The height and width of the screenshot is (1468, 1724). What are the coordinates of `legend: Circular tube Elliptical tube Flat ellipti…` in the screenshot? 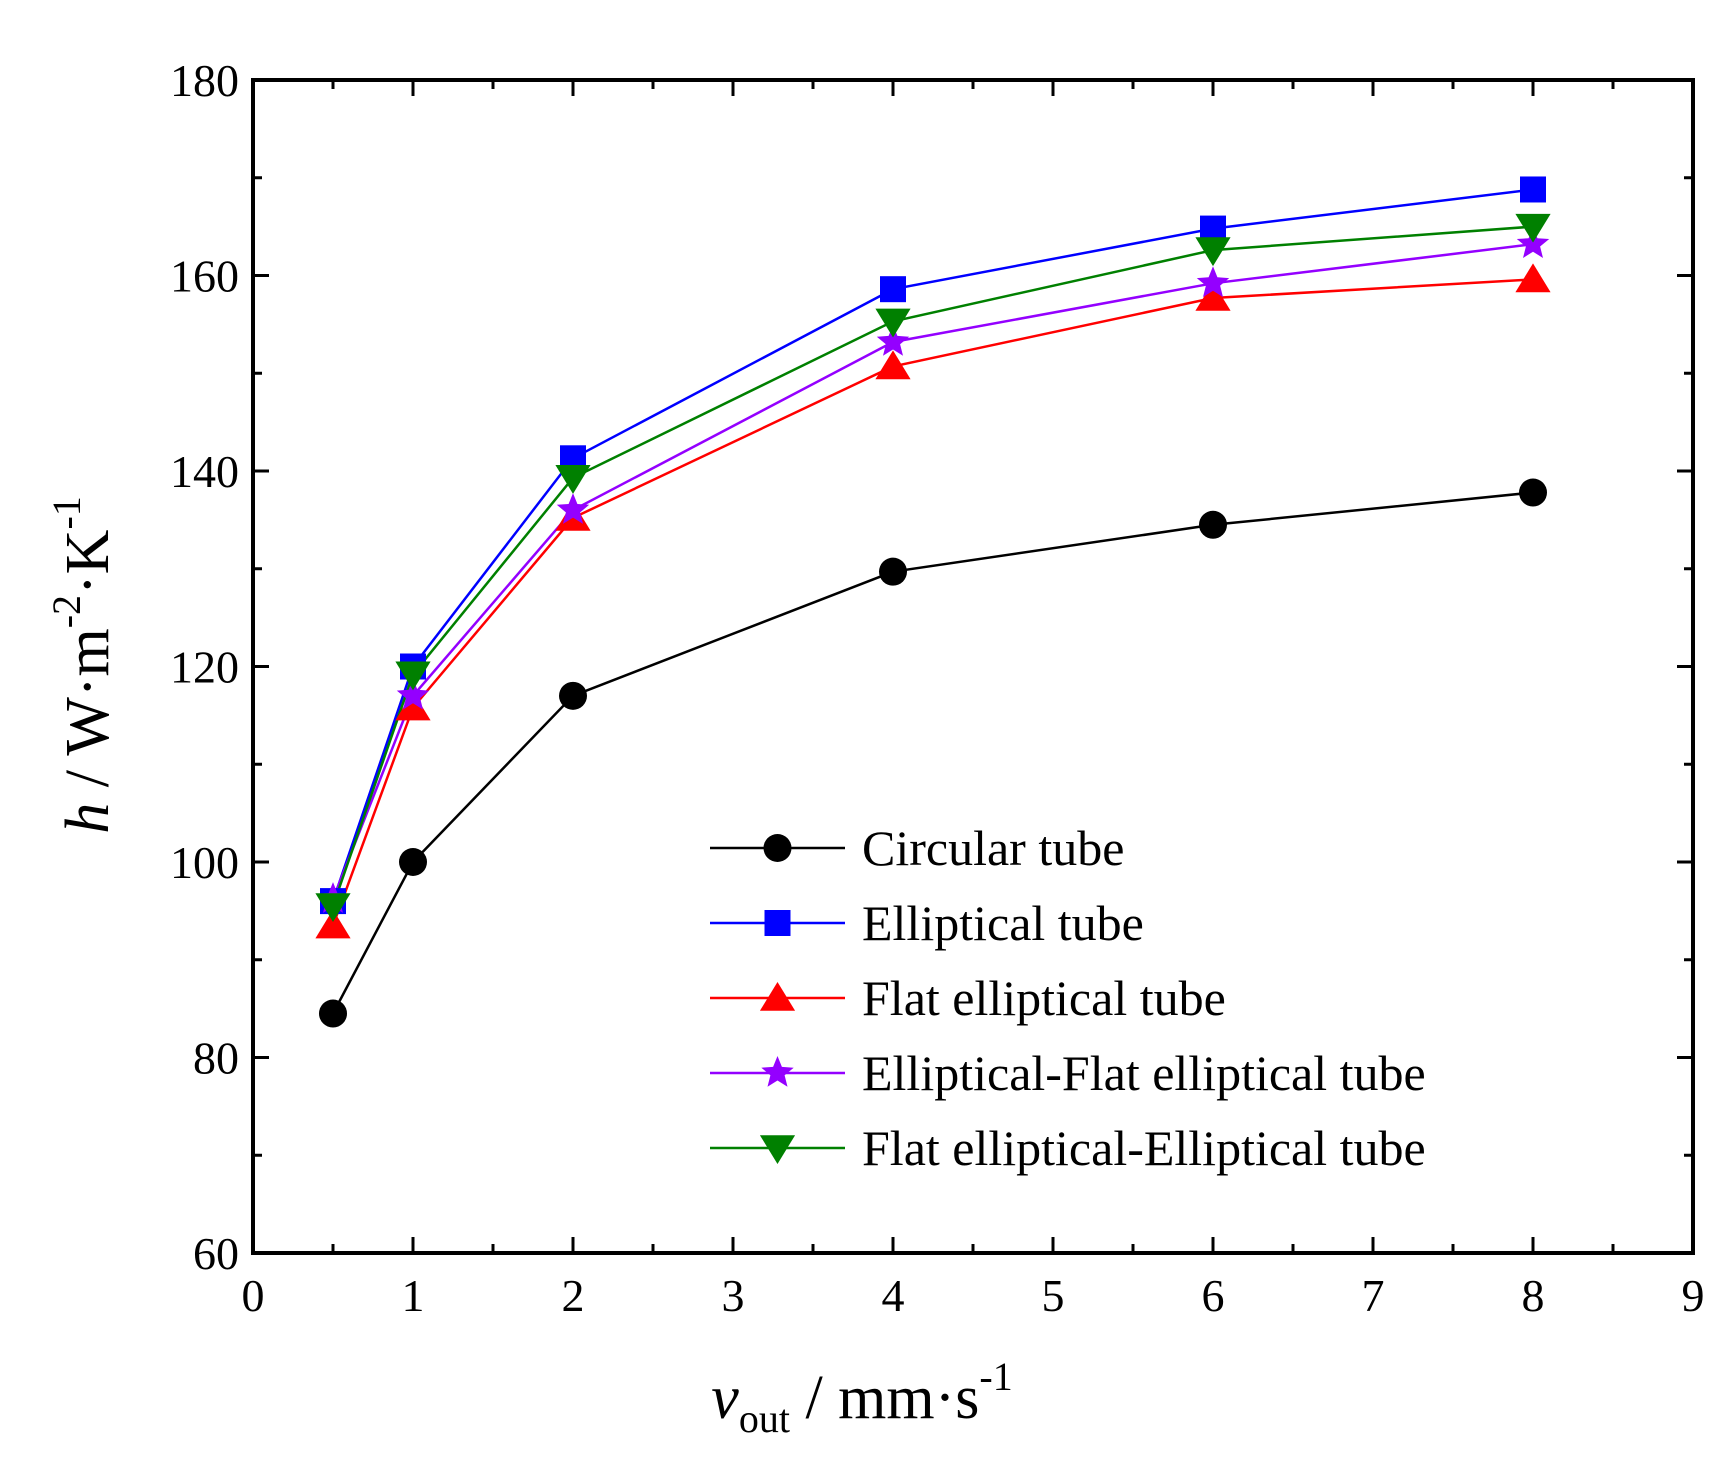 It's located at (1068, 998).